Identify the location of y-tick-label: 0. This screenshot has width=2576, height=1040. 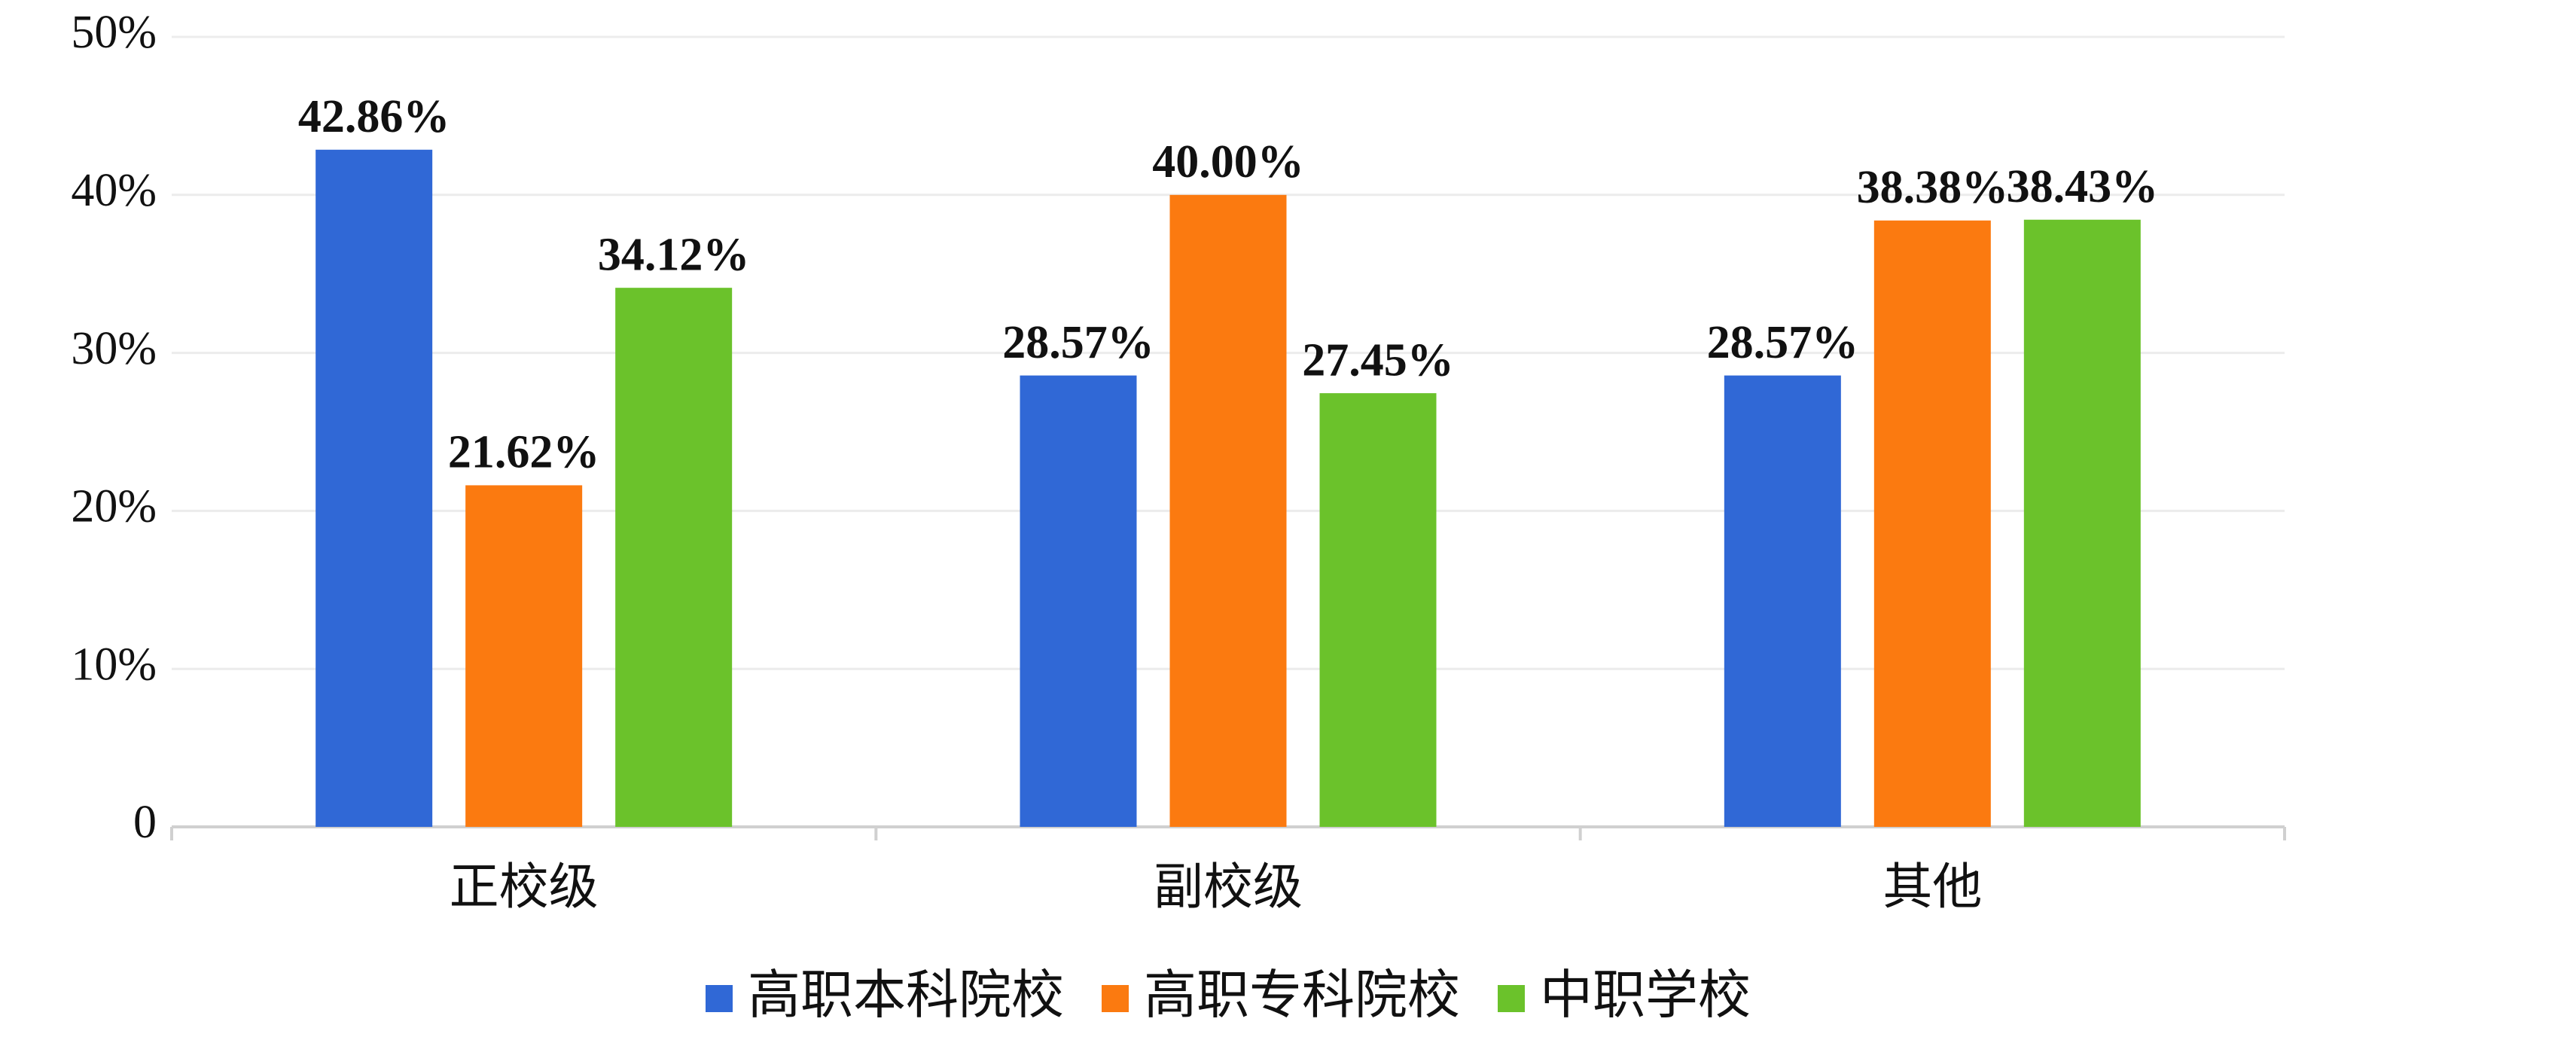
(145, 822).